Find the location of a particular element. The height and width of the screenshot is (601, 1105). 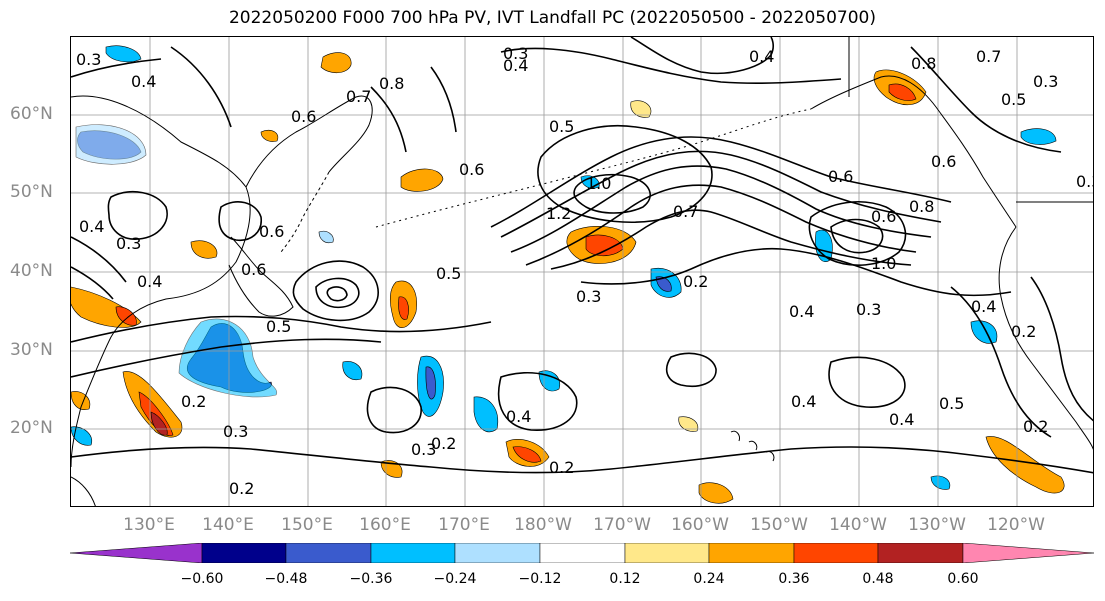

colorbar-tick: 0.60 is located at coordinates (963, 579).